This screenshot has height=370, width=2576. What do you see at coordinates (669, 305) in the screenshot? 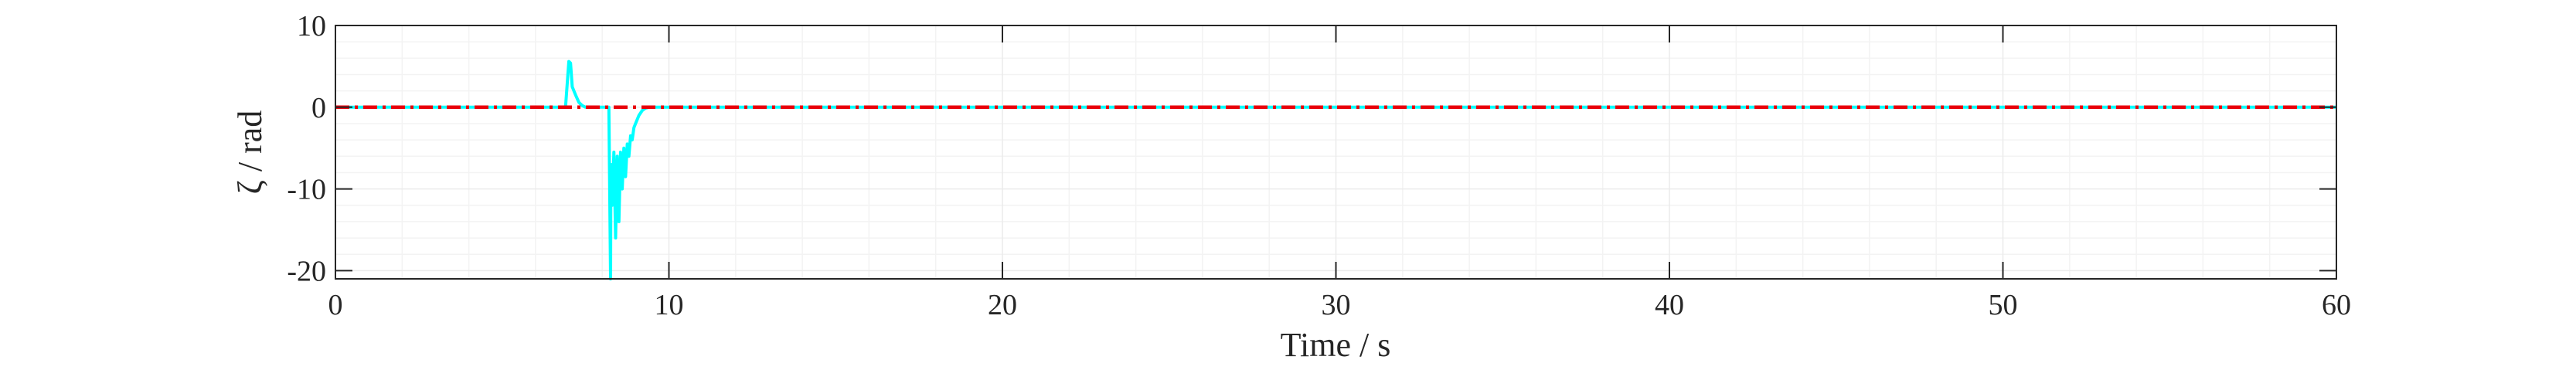
I see `x-tick-label: 10` at bounding box center [669, 305].